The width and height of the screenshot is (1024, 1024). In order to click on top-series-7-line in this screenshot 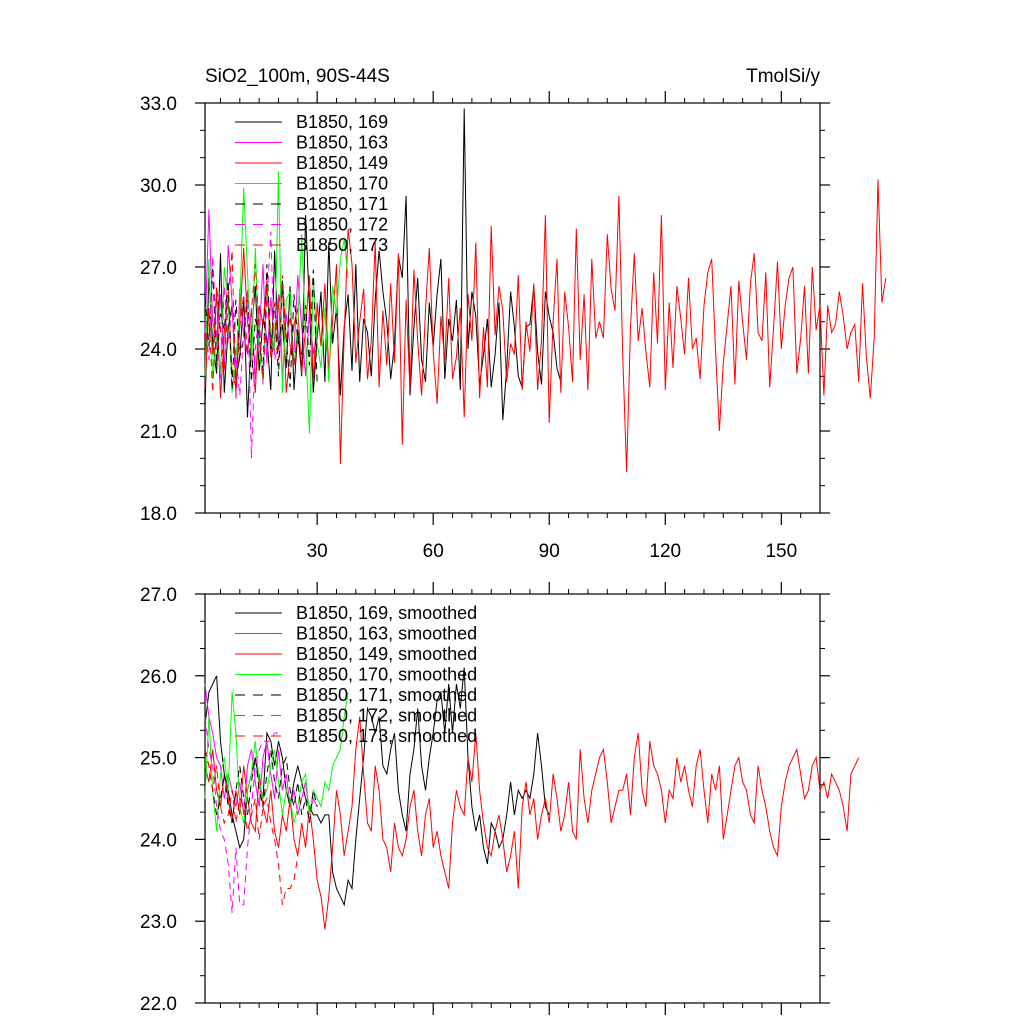, I will do `click(251, 324)`.